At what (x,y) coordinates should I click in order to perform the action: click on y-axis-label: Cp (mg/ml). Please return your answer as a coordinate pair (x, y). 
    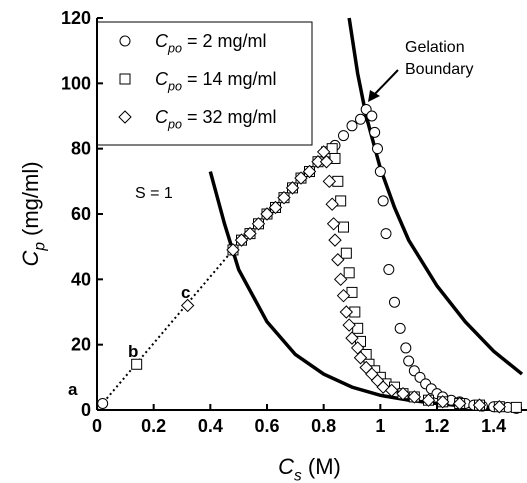
    Looking at the image, I should click on (33, 213).